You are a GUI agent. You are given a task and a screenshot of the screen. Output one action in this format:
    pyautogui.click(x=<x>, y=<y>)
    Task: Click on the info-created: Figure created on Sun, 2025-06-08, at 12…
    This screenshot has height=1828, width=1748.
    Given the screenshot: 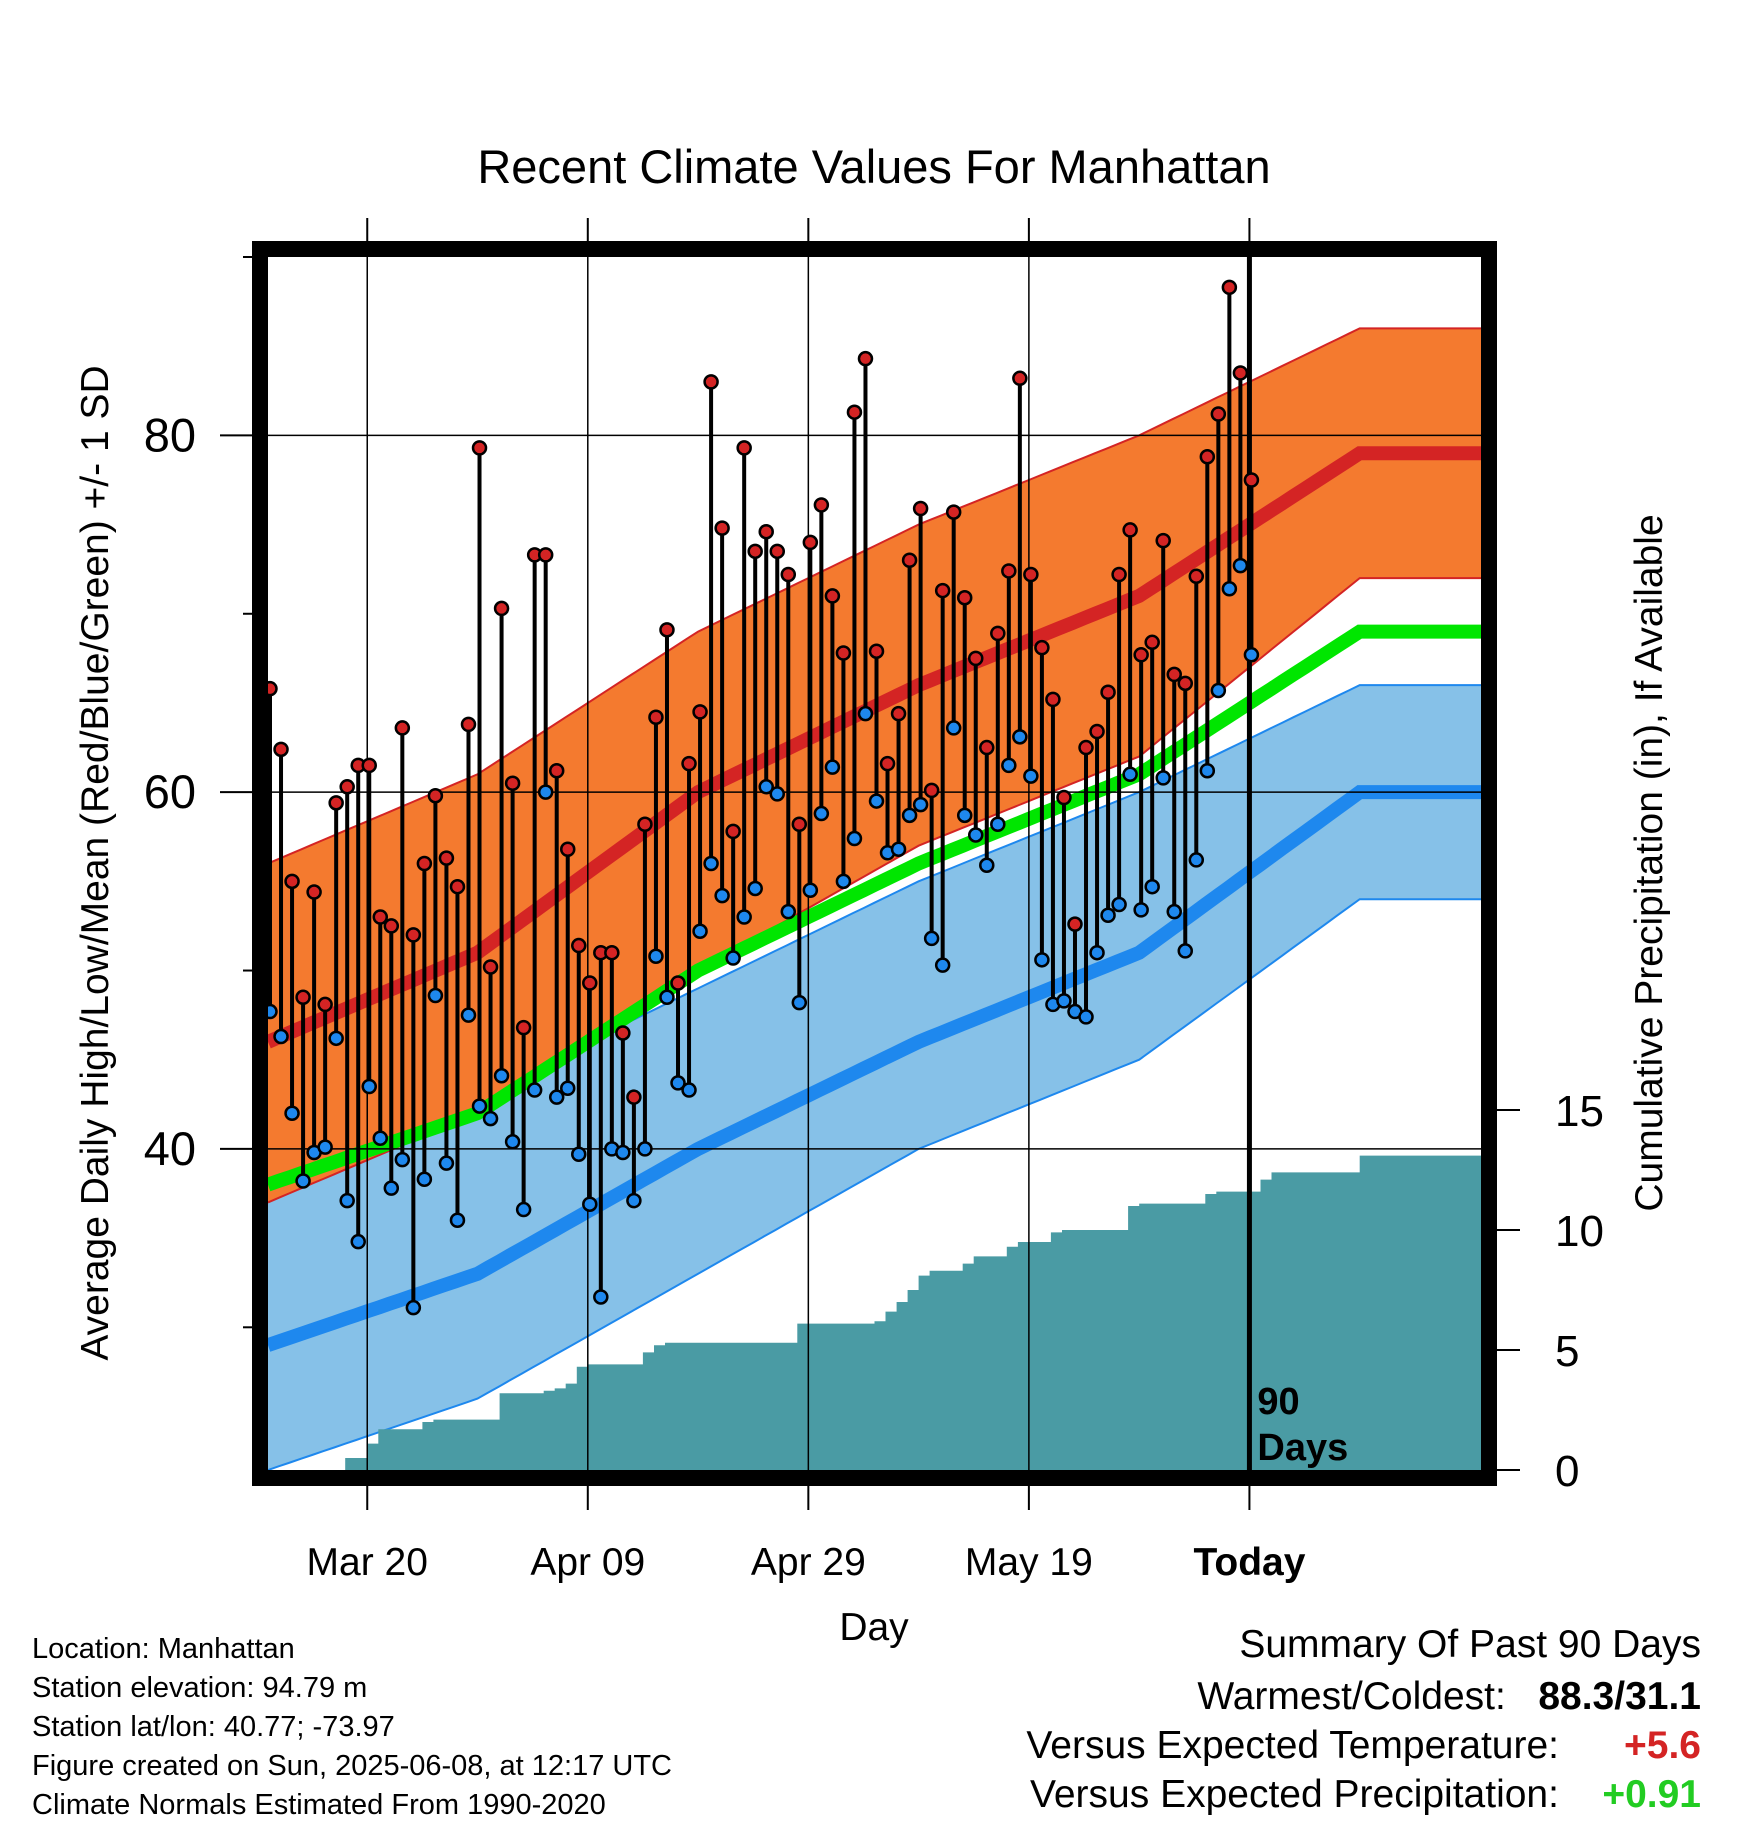 What is the action you would take?
    pyautogui.click(x=352, y=1766)
    